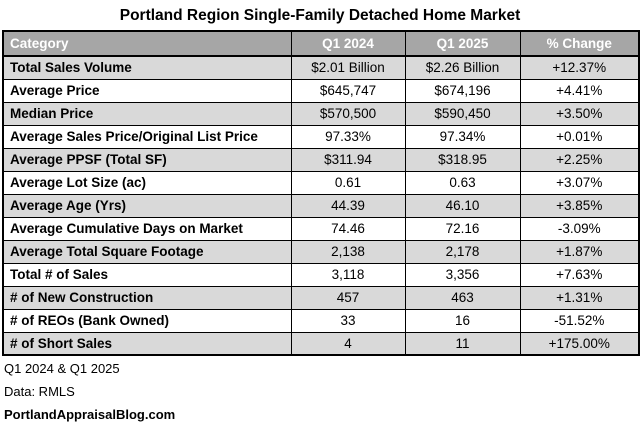 This screenshot has height=426, width=640. Describe the element at coordinates (579, 320) in the screenshot. I see `value-cell: -51.52%` at that location.